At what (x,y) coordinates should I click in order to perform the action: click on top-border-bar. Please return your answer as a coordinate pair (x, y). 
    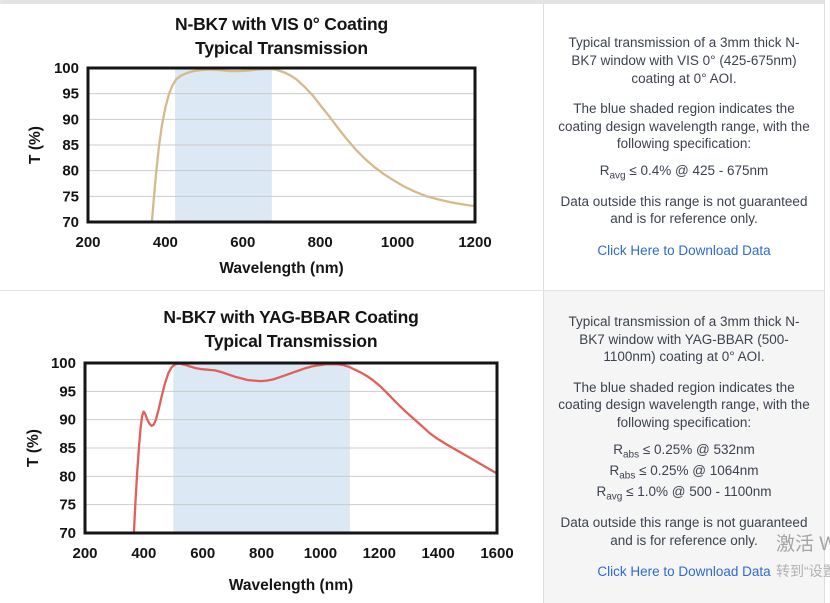
    Looking at the image, I should click on (412, 2).